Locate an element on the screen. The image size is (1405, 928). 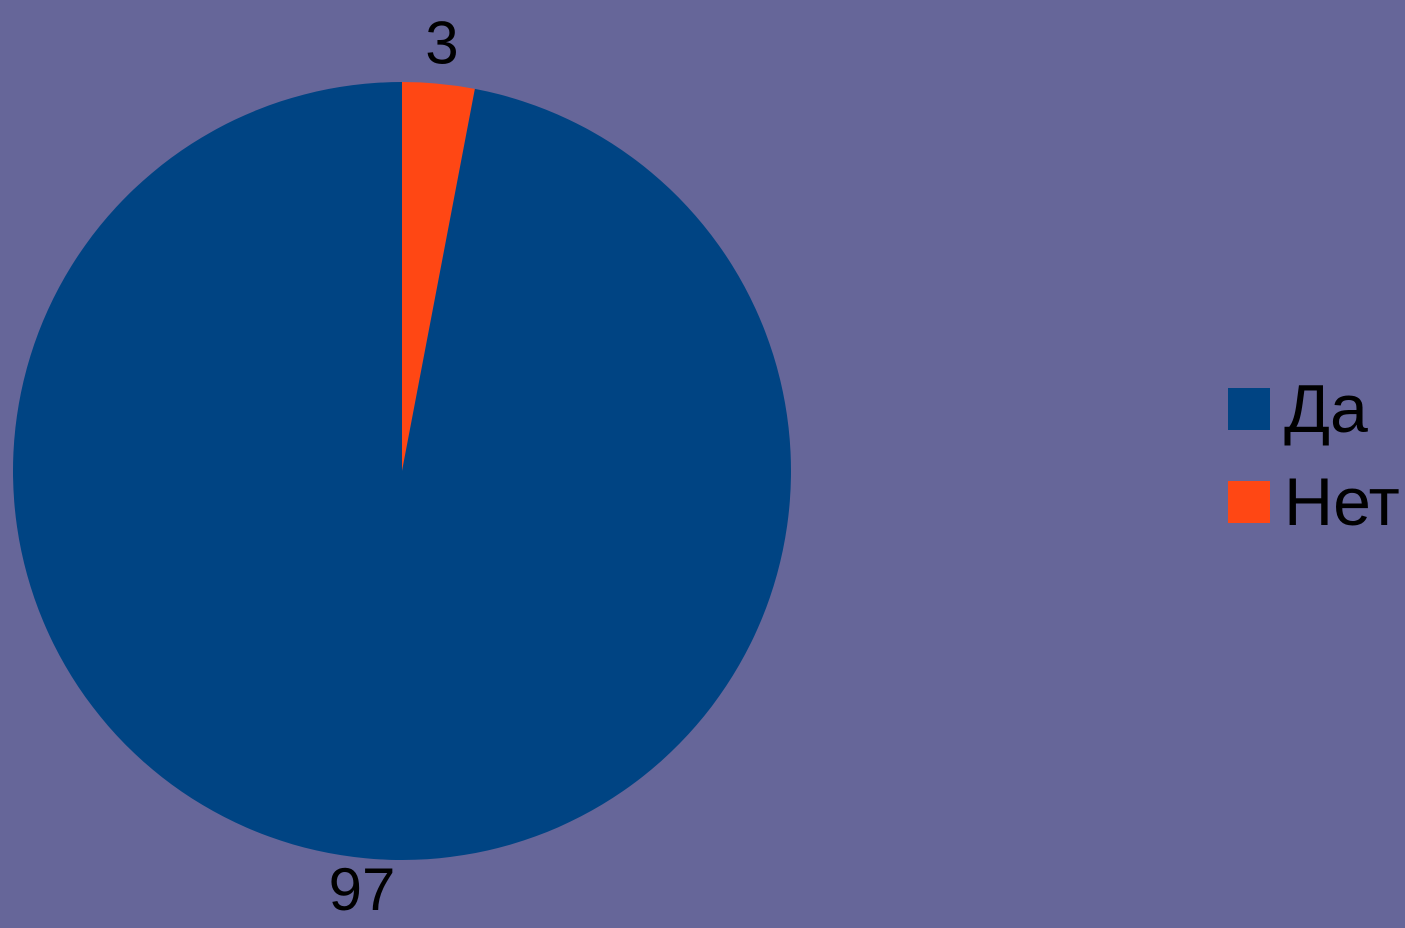
data-label-da: 97 is located at coordinates (362, 889).